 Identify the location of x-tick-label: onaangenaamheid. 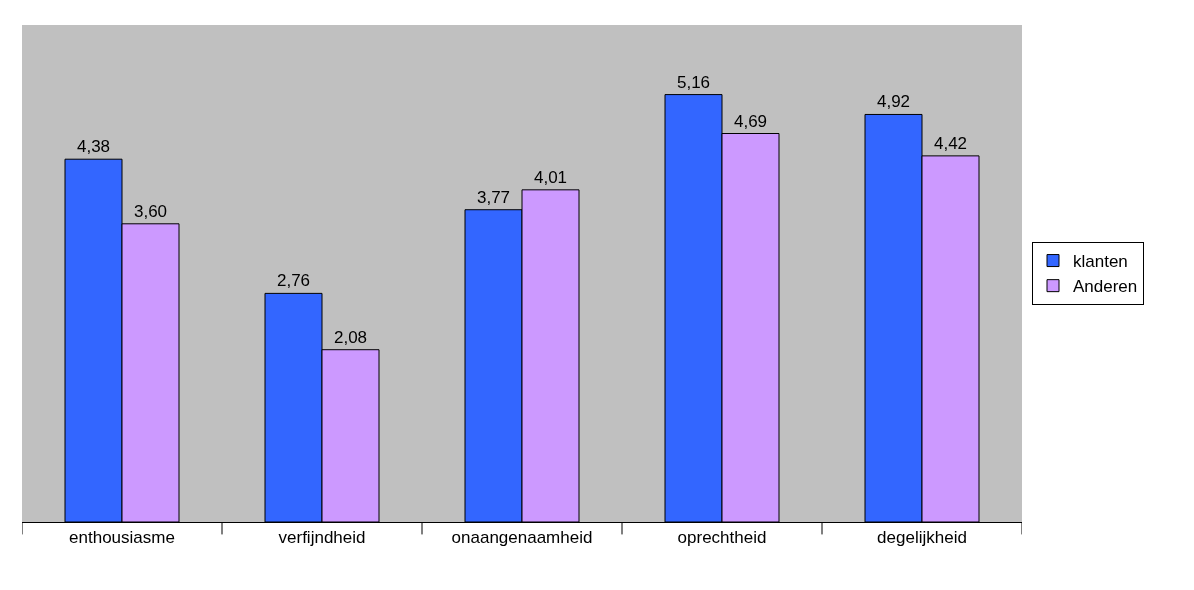
(522, 538).